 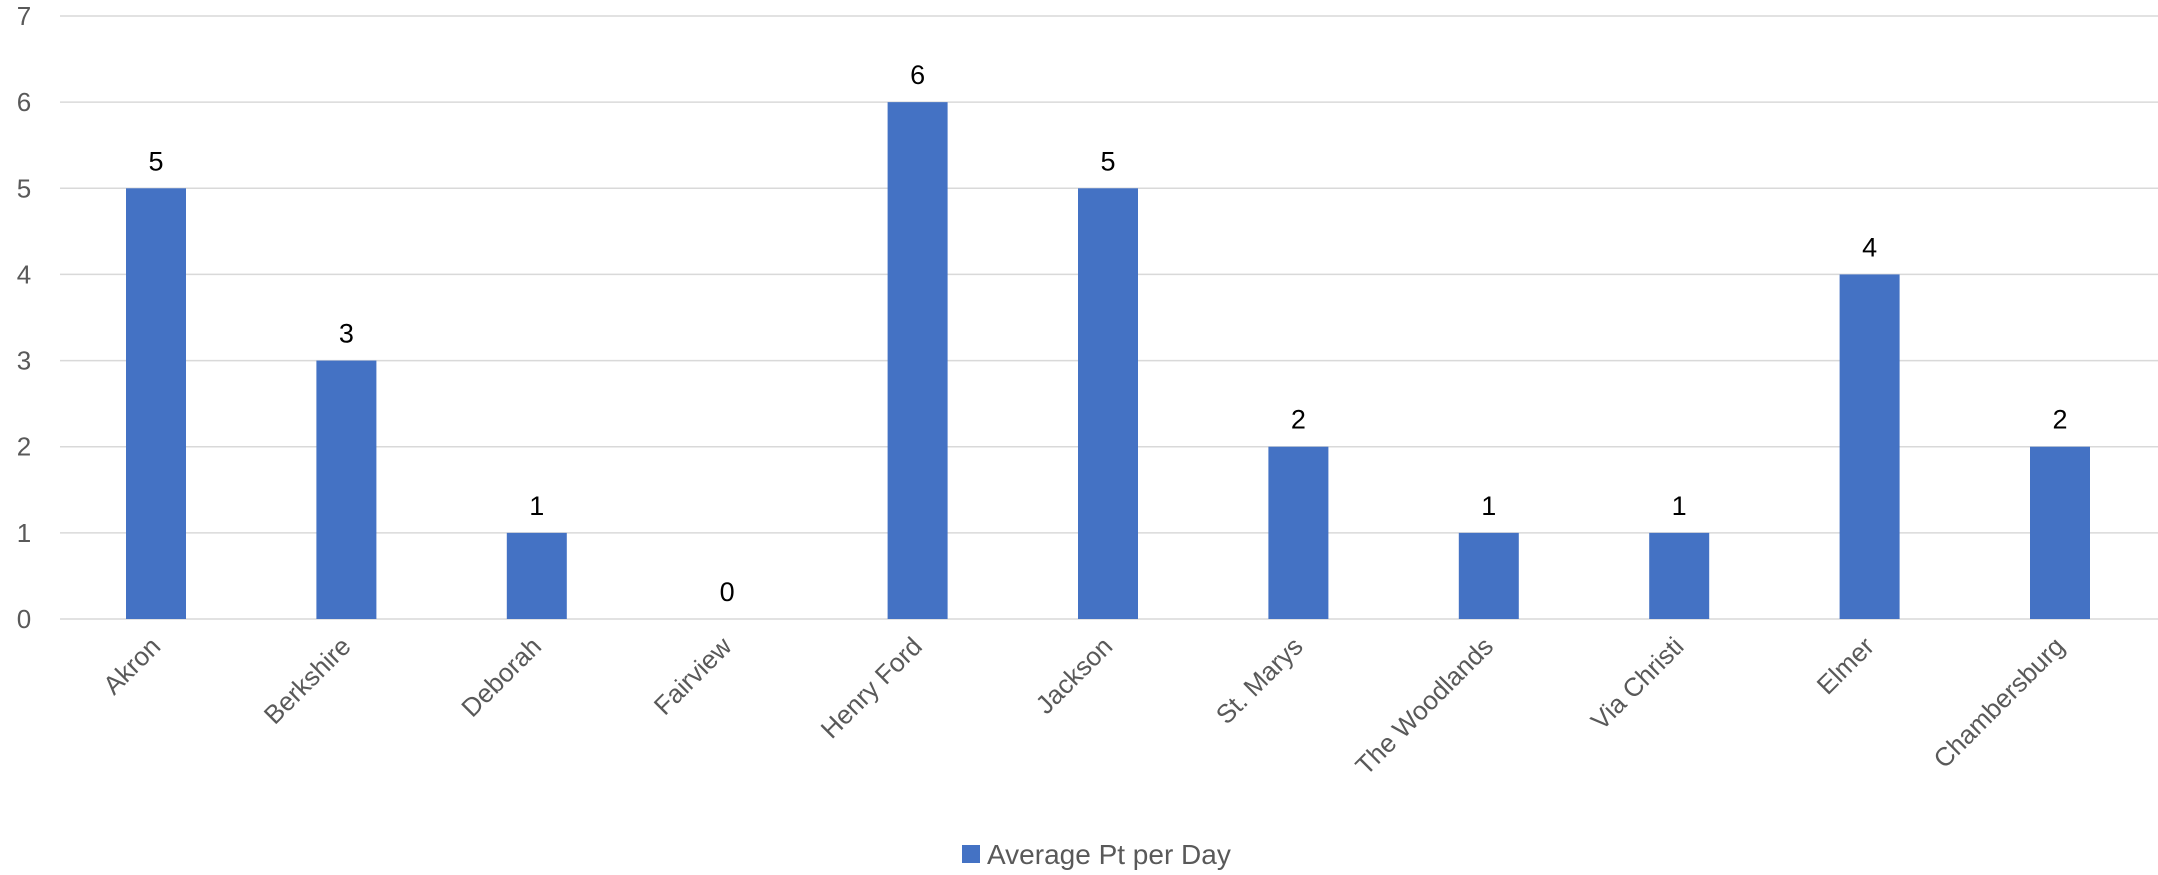 I want to click on y-tick-label: 2, so click(x=24, y=447).